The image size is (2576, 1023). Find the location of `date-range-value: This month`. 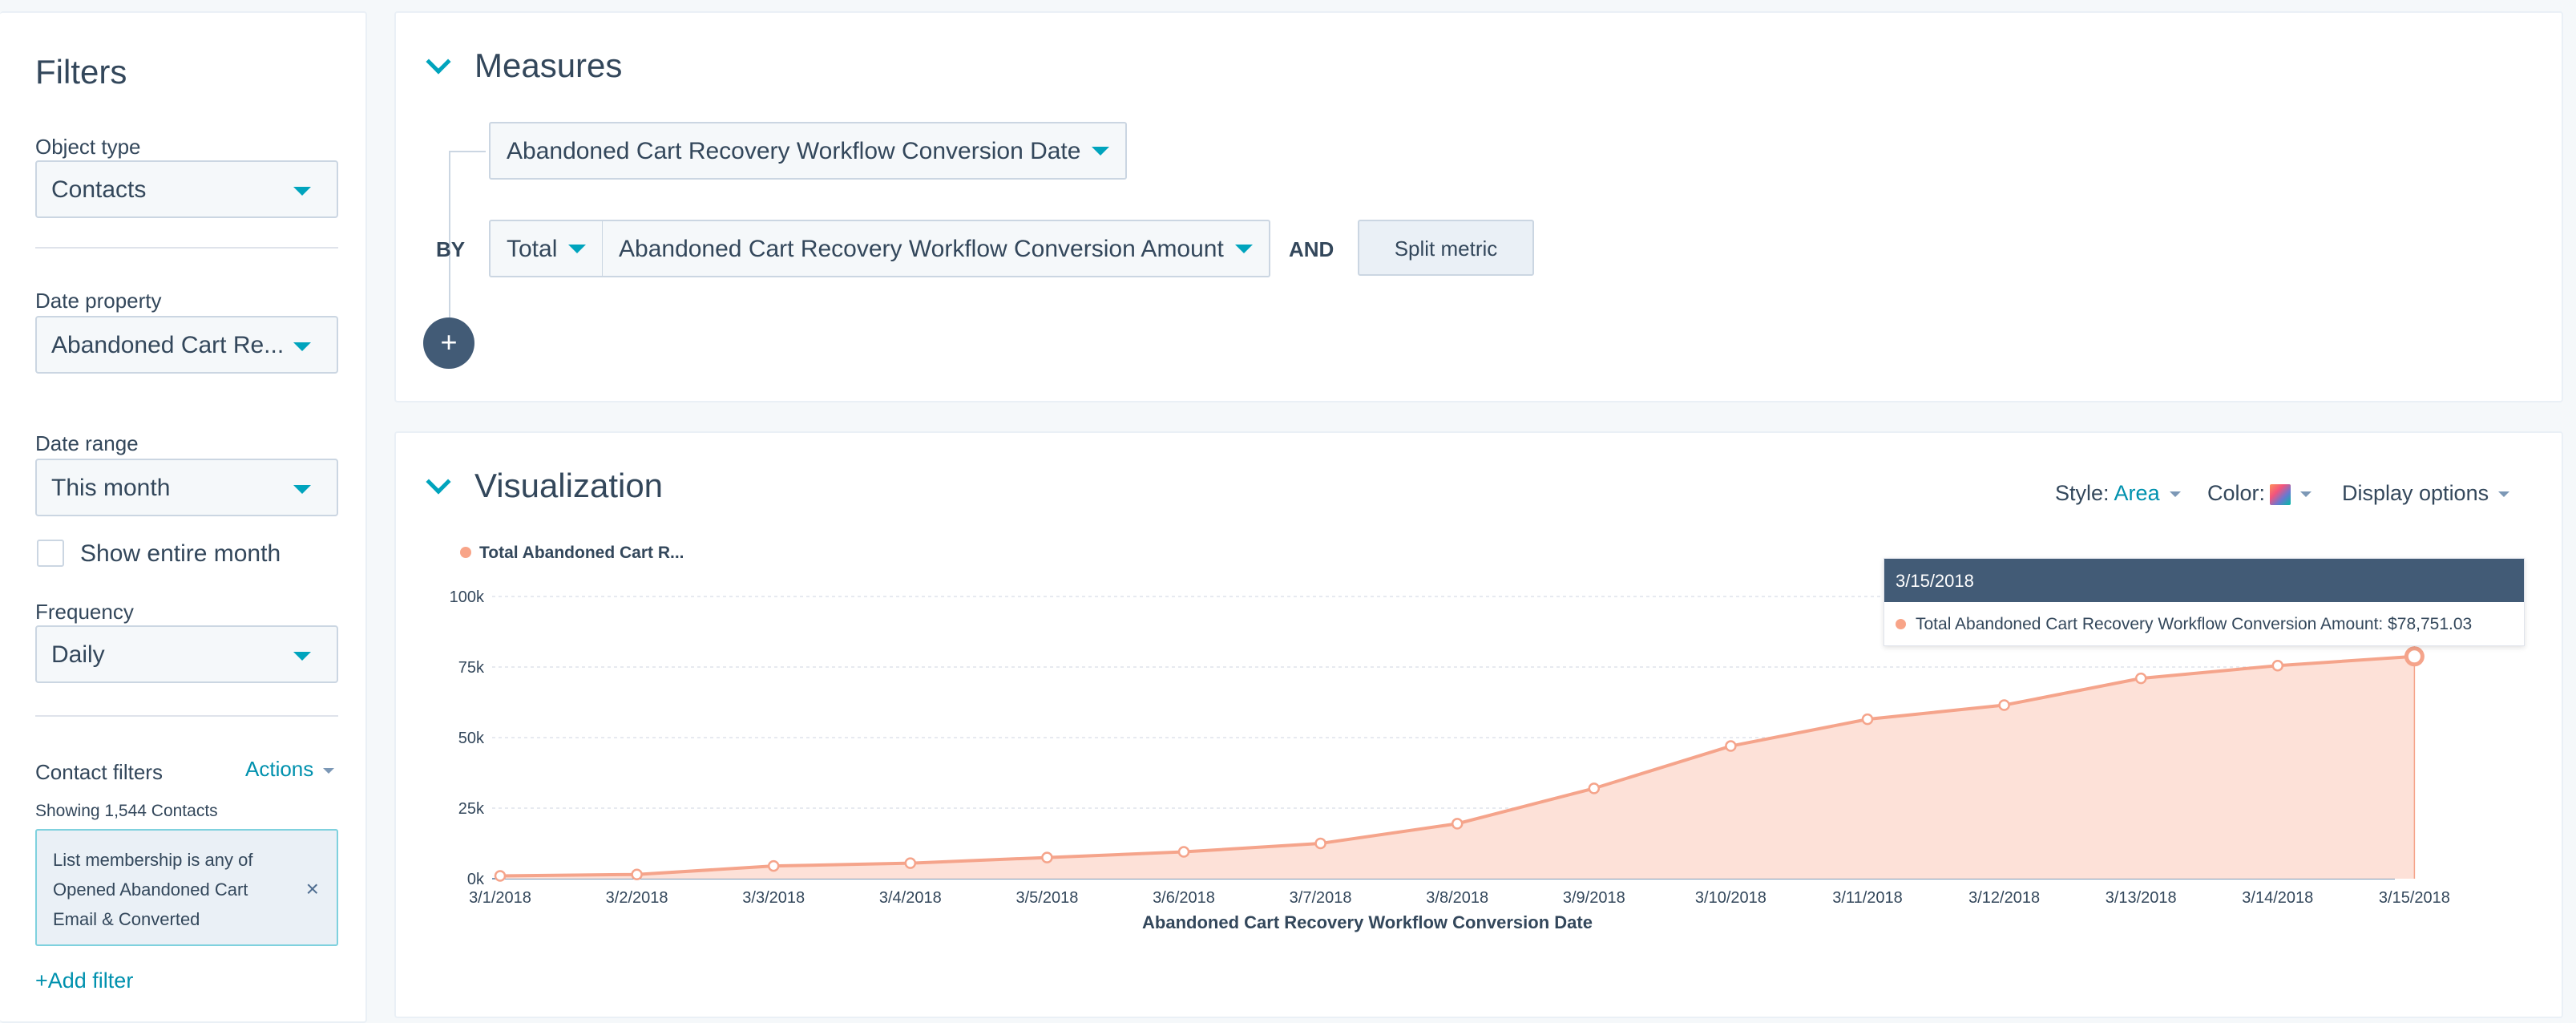

date-range-value: This month is located at coordinates (111, 488).